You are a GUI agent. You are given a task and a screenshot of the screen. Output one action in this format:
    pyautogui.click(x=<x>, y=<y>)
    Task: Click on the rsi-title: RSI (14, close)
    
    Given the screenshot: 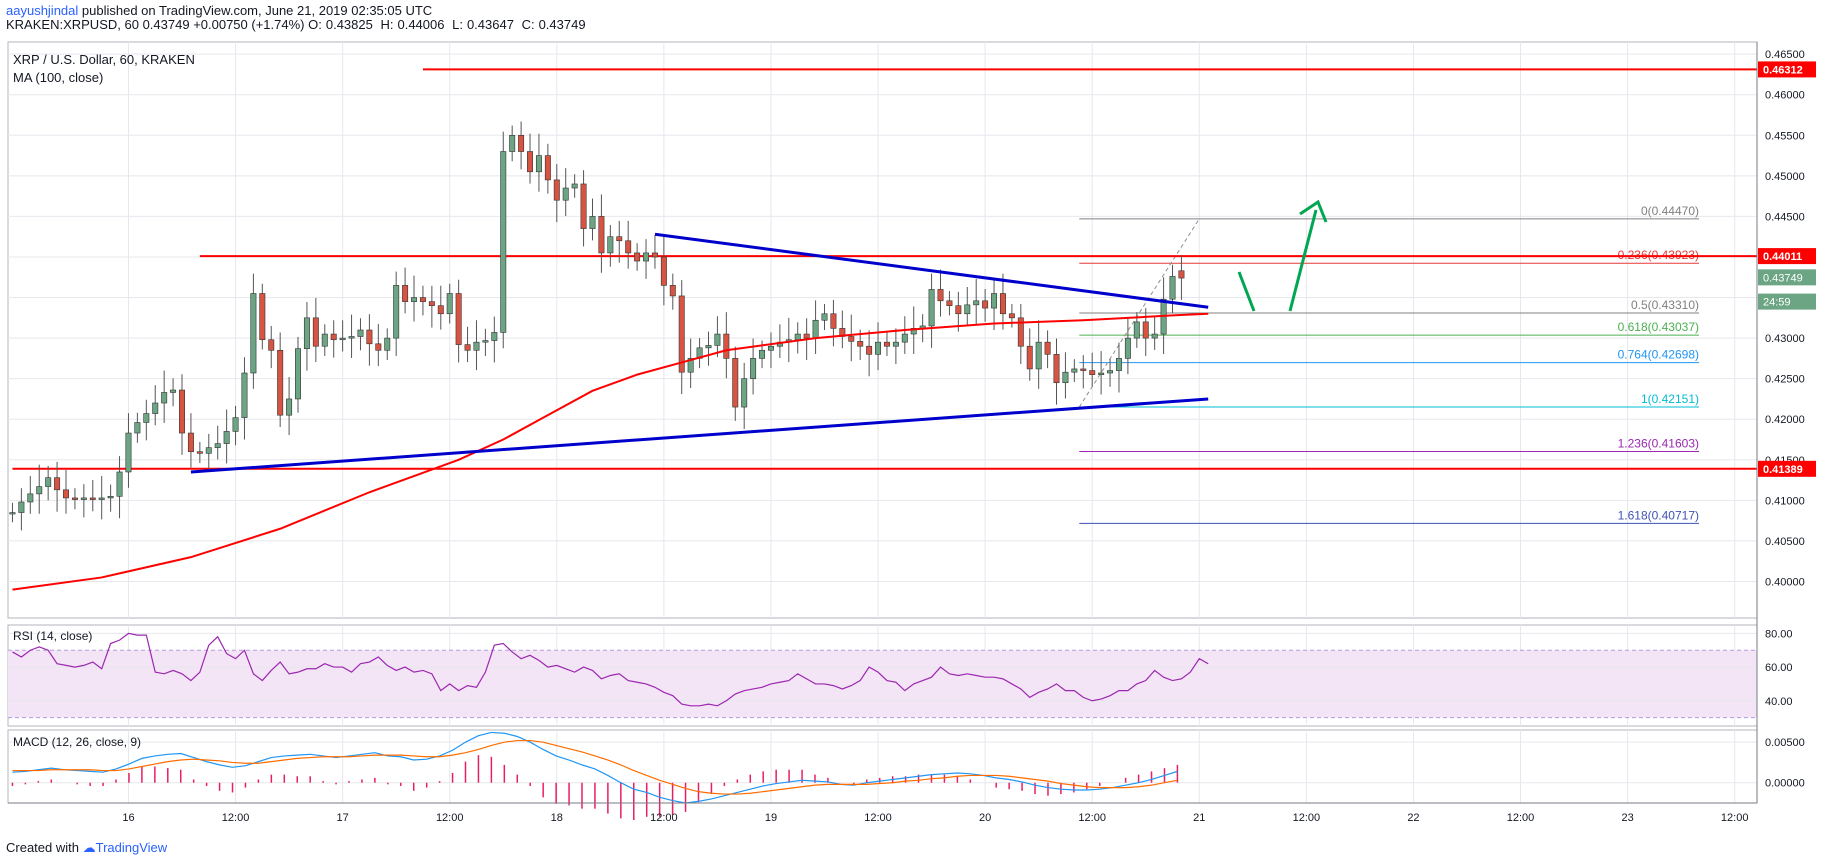 What is the action you would take?
    pyautogui.click(x=52, y=636)
    